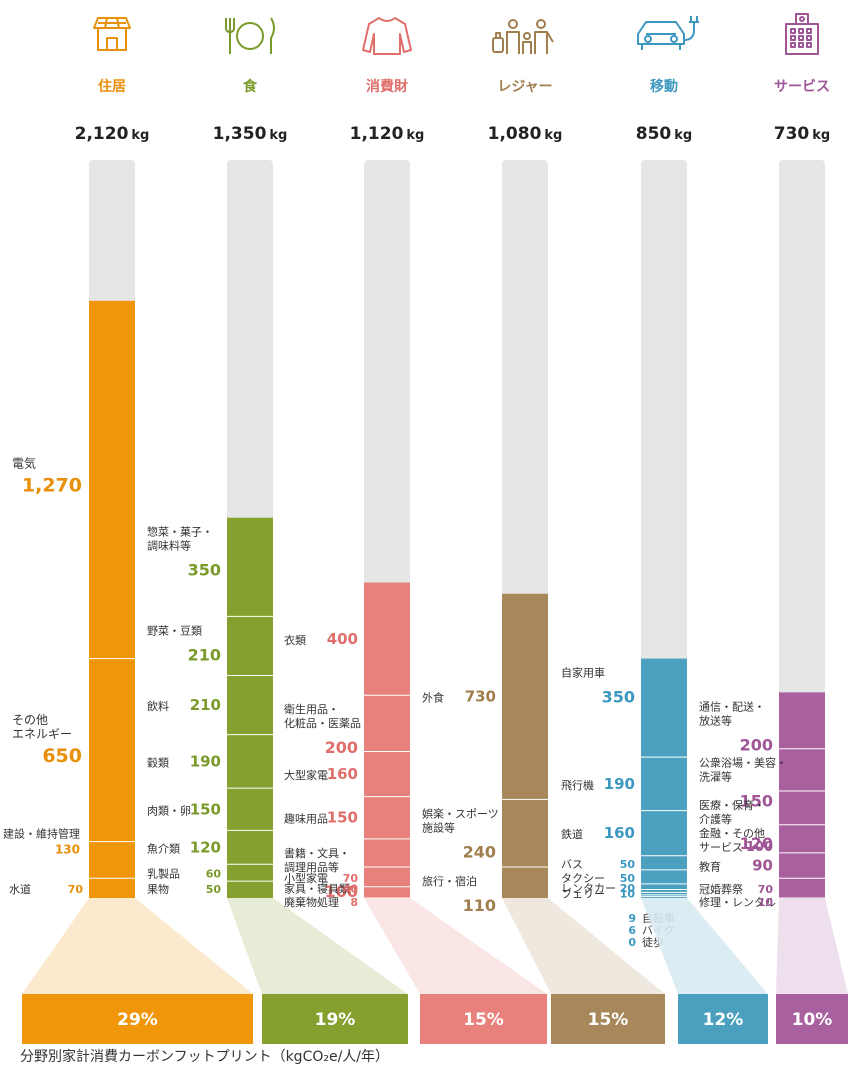  Describe the element at coordinates (583, 878) in the screenshot. I see `segment-name: タクシー` at that location.